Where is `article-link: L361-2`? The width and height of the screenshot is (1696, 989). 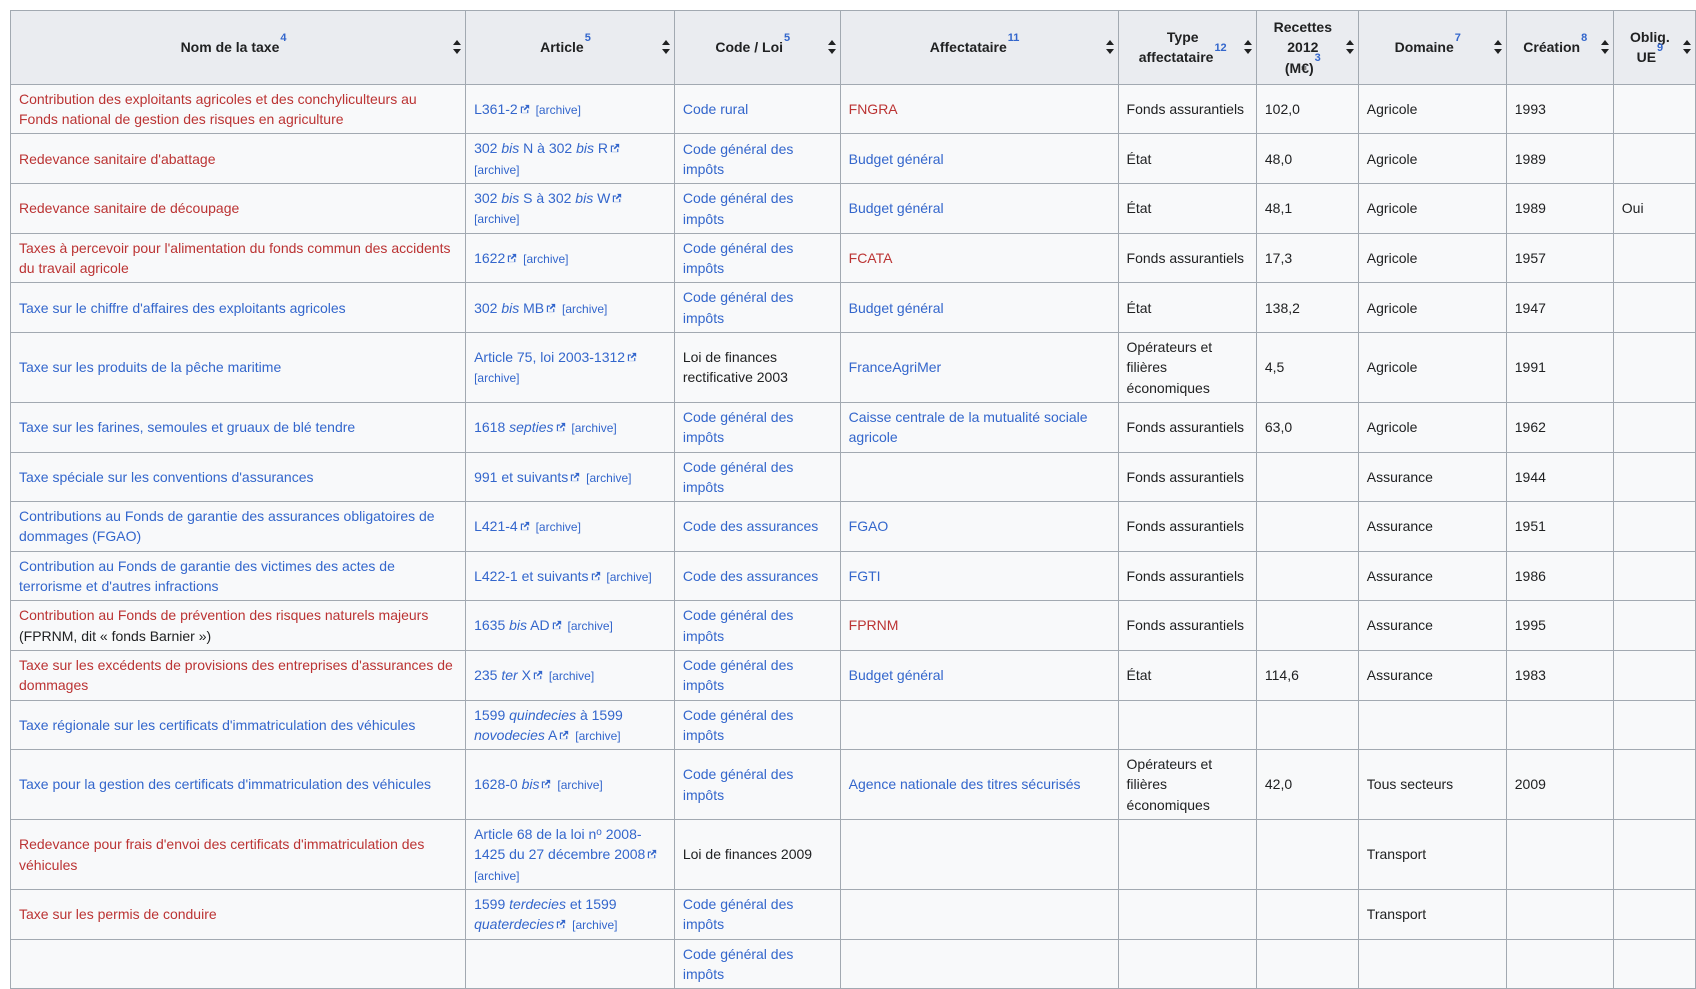 article-link: L361-2 is located at coordinates (503, 109).